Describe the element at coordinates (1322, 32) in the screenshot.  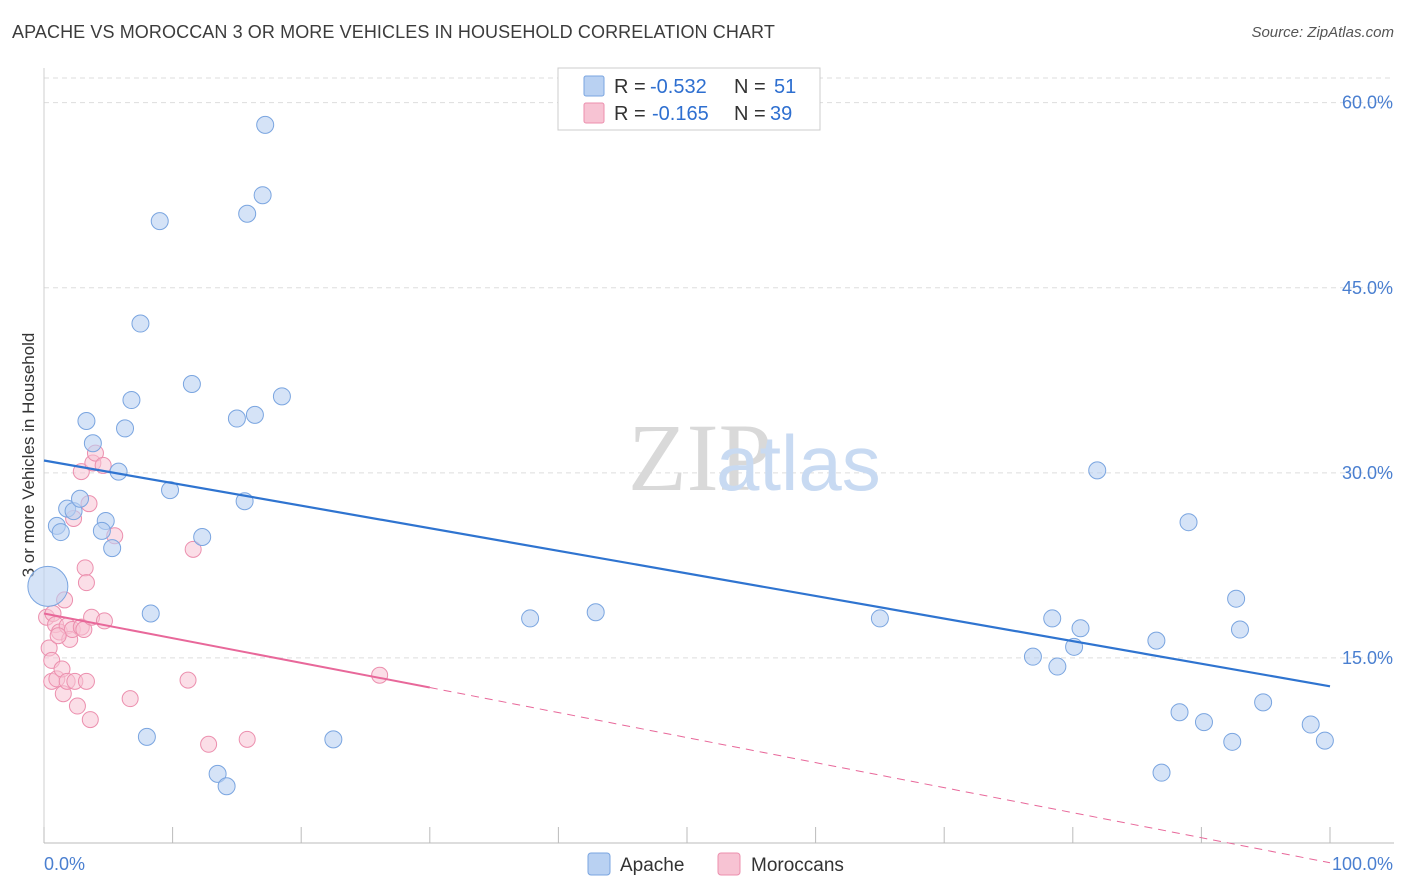
I see `source-label: Source: ZipAtlas.com` at that location.